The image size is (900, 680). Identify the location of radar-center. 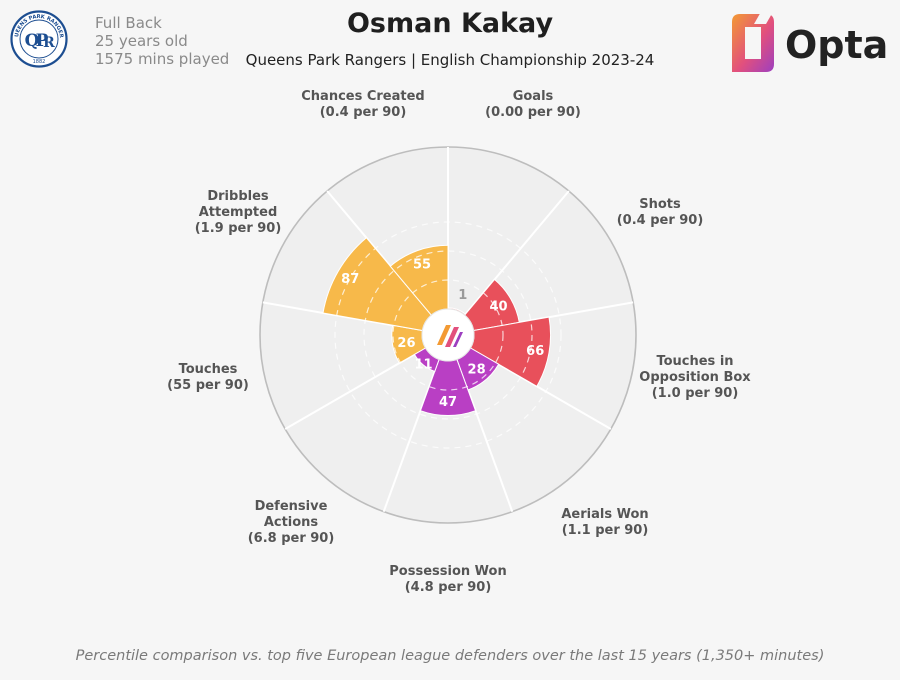
(448, 335).